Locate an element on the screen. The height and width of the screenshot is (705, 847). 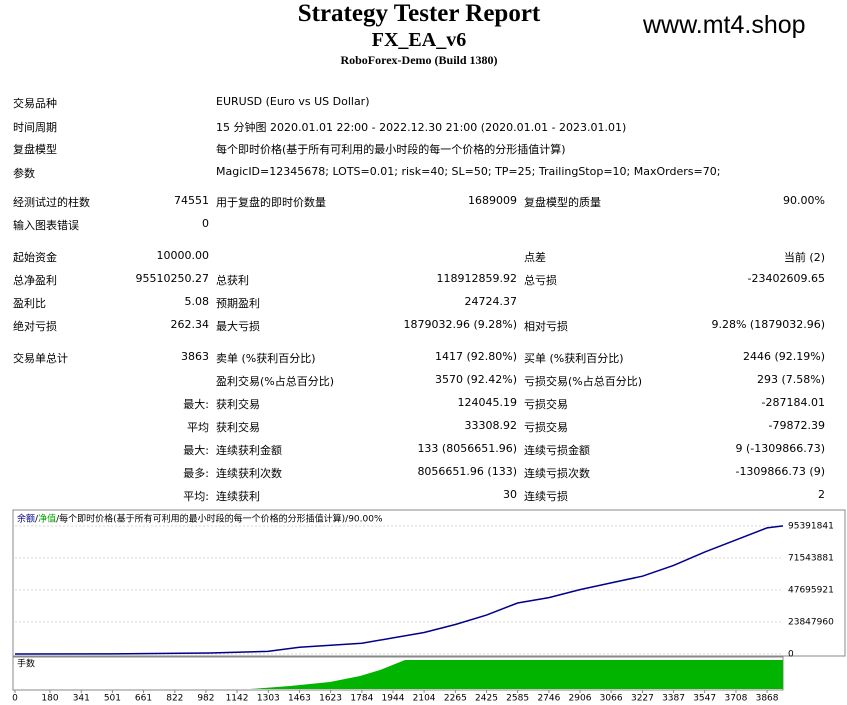
legend-item: 净值 is located at coordinates (47, 519).